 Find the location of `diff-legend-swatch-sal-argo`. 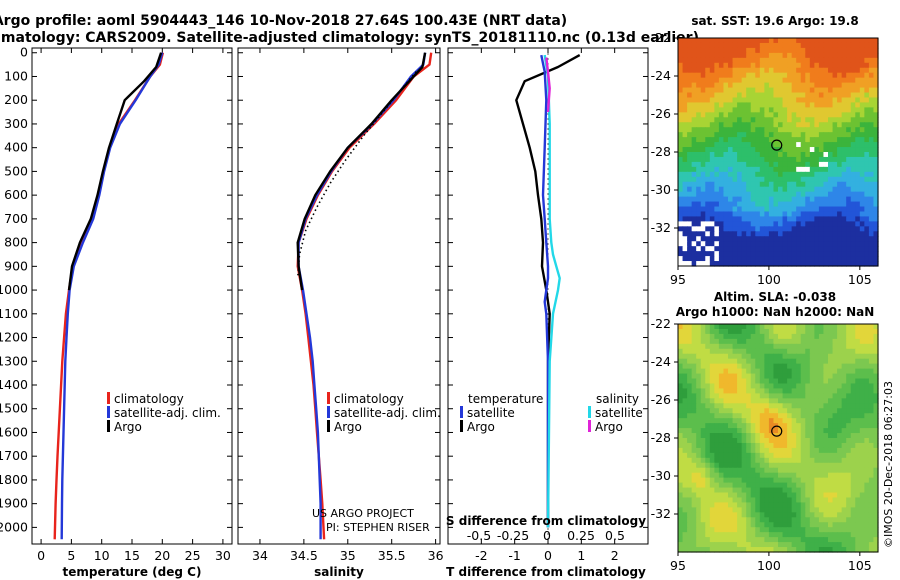

diff-legend-swatch-sal-argo is located at coordinates (589, 426).